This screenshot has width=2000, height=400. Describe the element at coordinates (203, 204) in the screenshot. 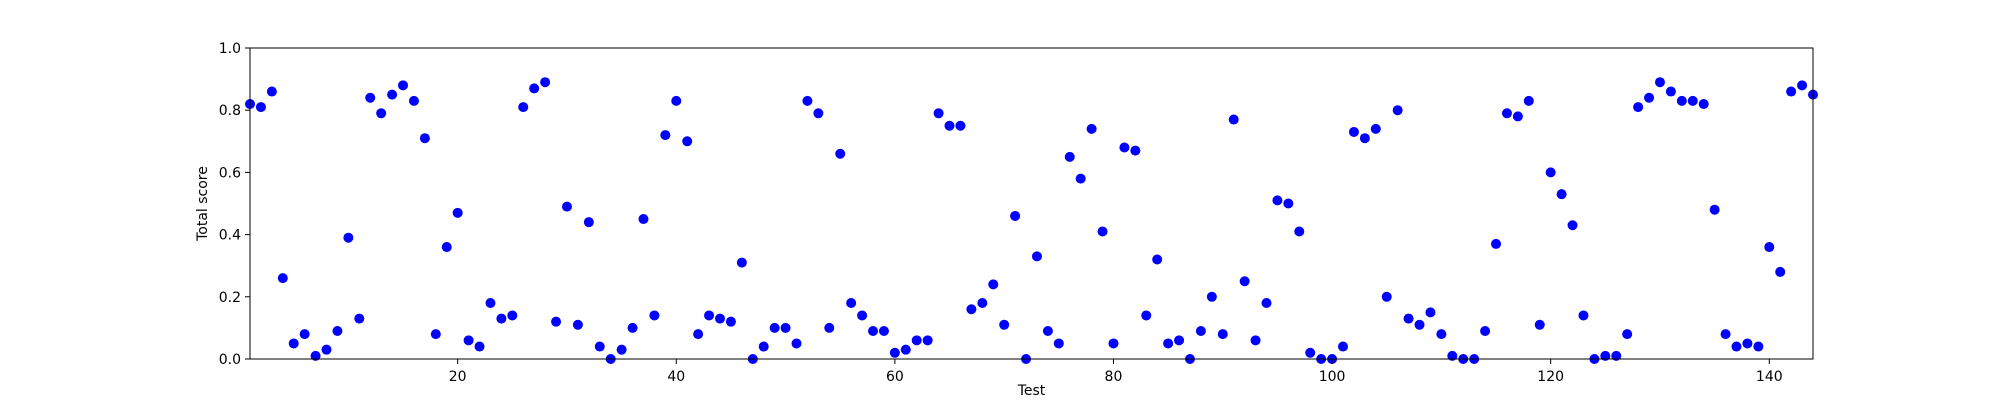

I see `y-axis-label: Total score` at that location.